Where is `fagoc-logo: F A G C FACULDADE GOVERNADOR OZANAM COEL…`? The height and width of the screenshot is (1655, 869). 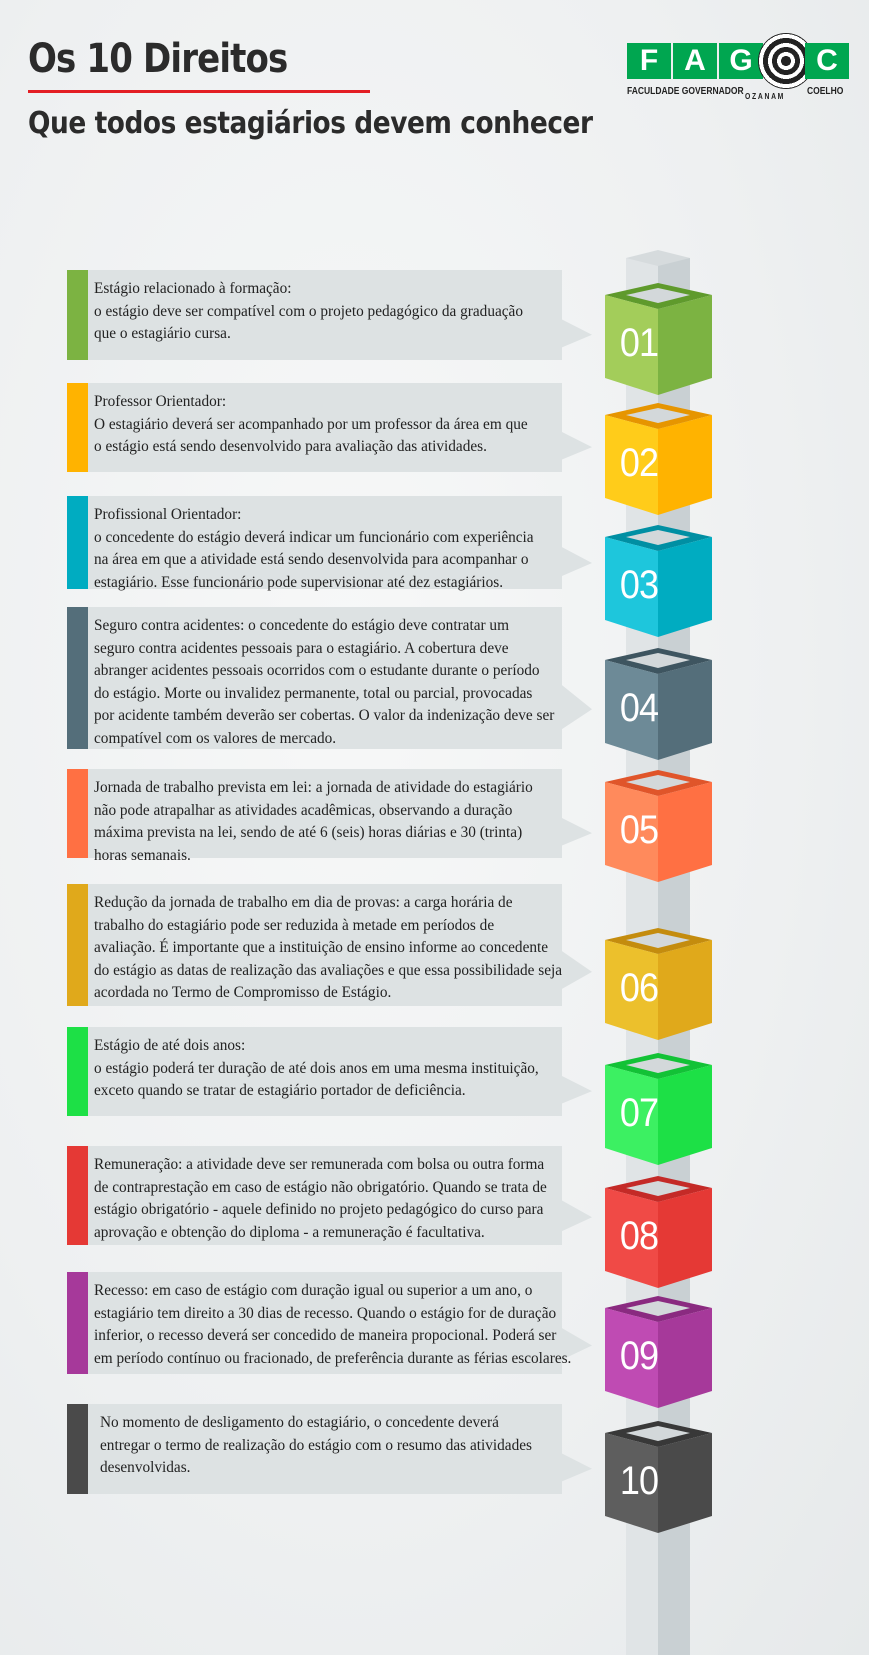
fagoc-logo: F A G C FACULDADE GOVERNADOR OZANAM COEL… is located at coordinates (738, 67).